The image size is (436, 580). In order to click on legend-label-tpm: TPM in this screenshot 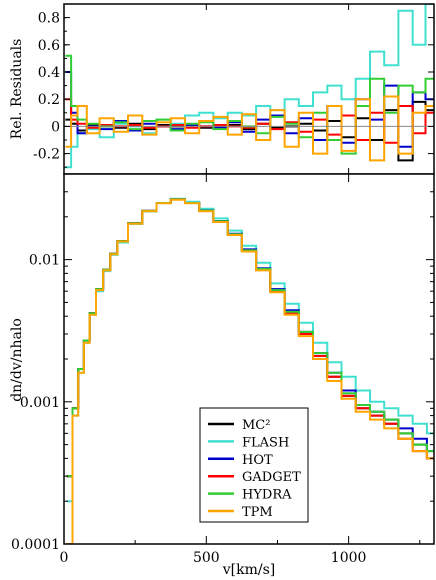, I will do `click(257, 512)`.